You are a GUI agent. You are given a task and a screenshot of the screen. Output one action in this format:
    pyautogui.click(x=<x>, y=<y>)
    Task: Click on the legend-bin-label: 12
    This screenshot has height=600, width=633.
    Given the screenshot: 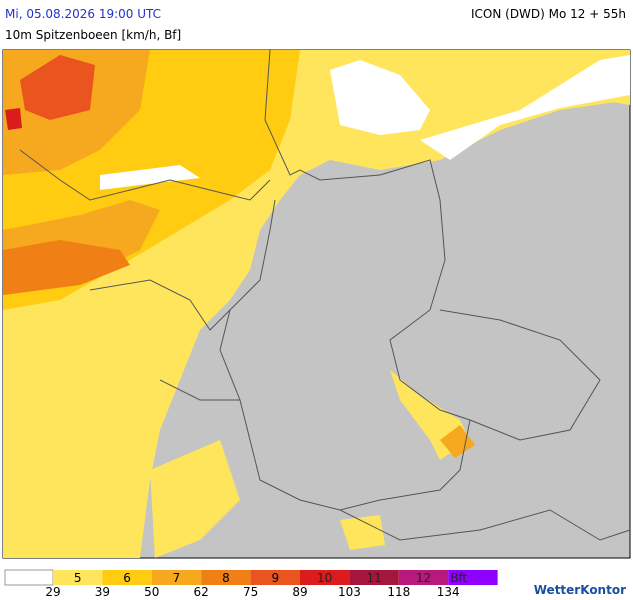 What is the action you would take?
    pyautogui.click(x=423, y=578)
    